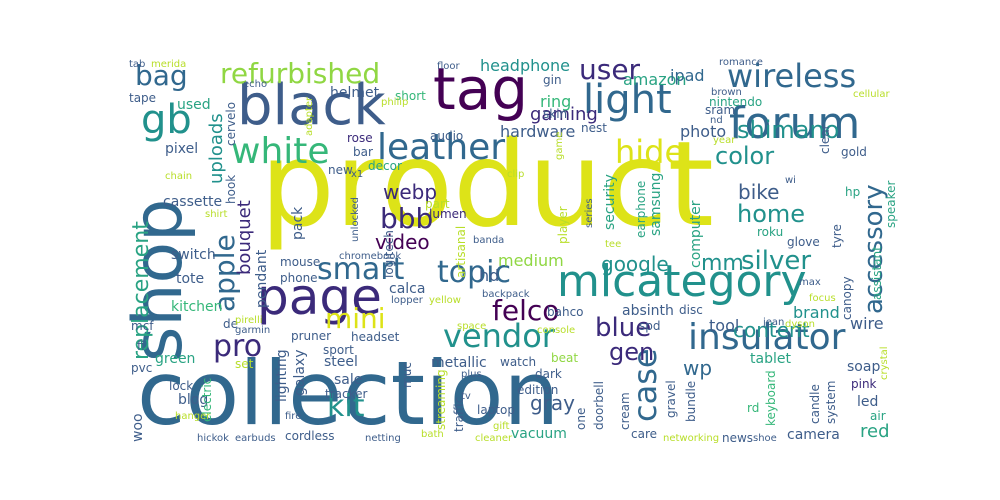  What do you see at coordinates (448, 214) in the screenshot?
I see `word-lumen: lumen` at bounding box center [448, 214].